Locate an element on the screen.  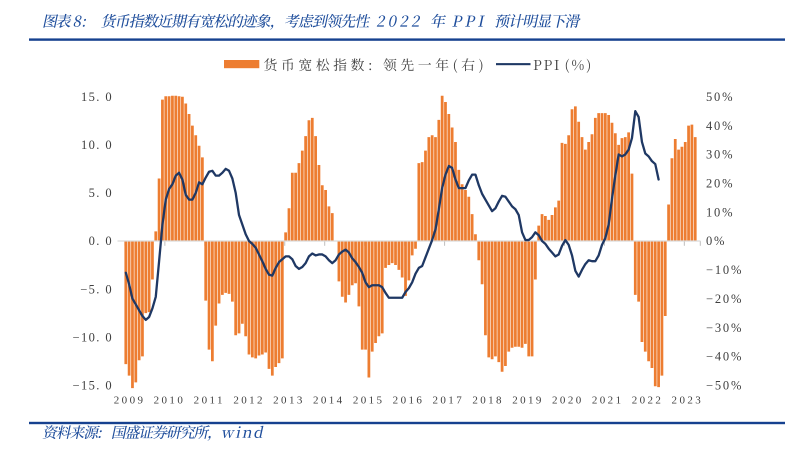
svg-text: −40% is located at coordinates (724, 357).